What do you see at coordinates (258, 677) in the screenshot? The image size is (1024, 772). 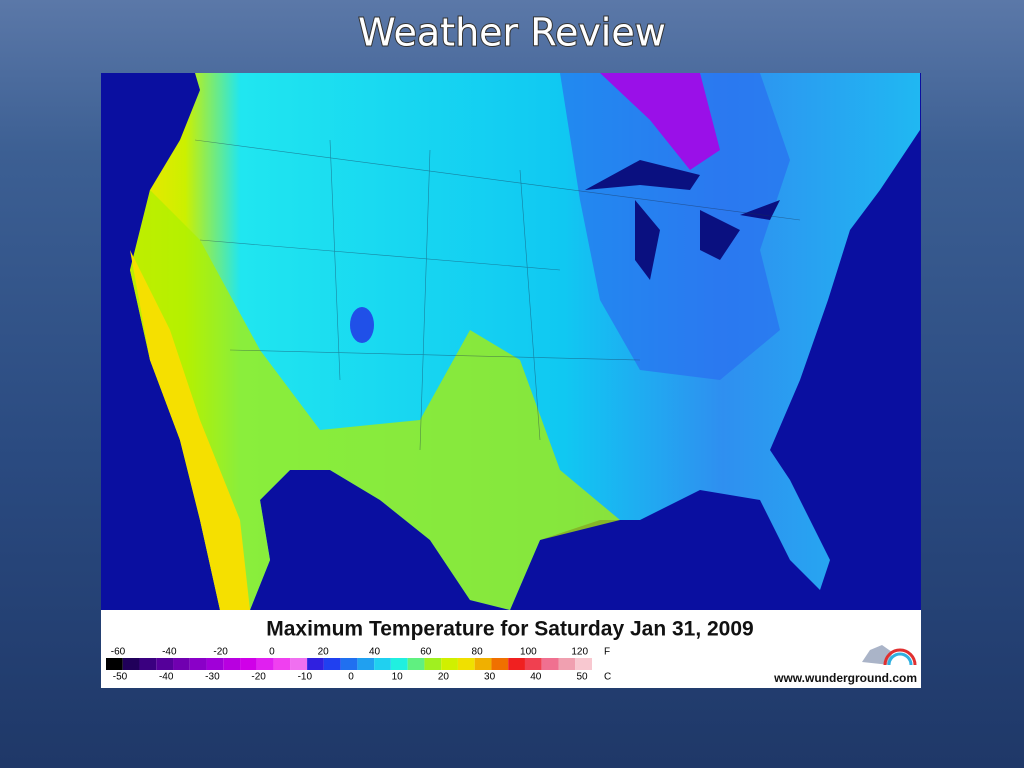 I see `celsius-label: -20` at bounding box center [258, 677].